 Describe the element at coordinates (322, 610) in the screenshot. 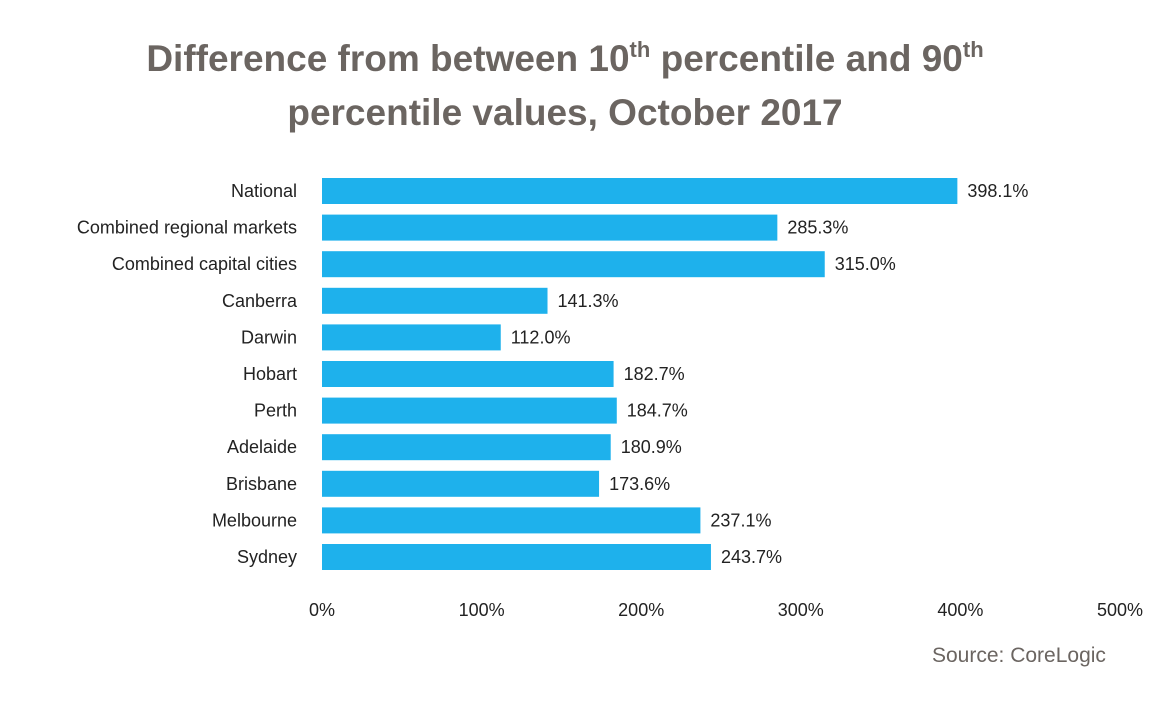

I see `x-tick-label: 0%` at that location.